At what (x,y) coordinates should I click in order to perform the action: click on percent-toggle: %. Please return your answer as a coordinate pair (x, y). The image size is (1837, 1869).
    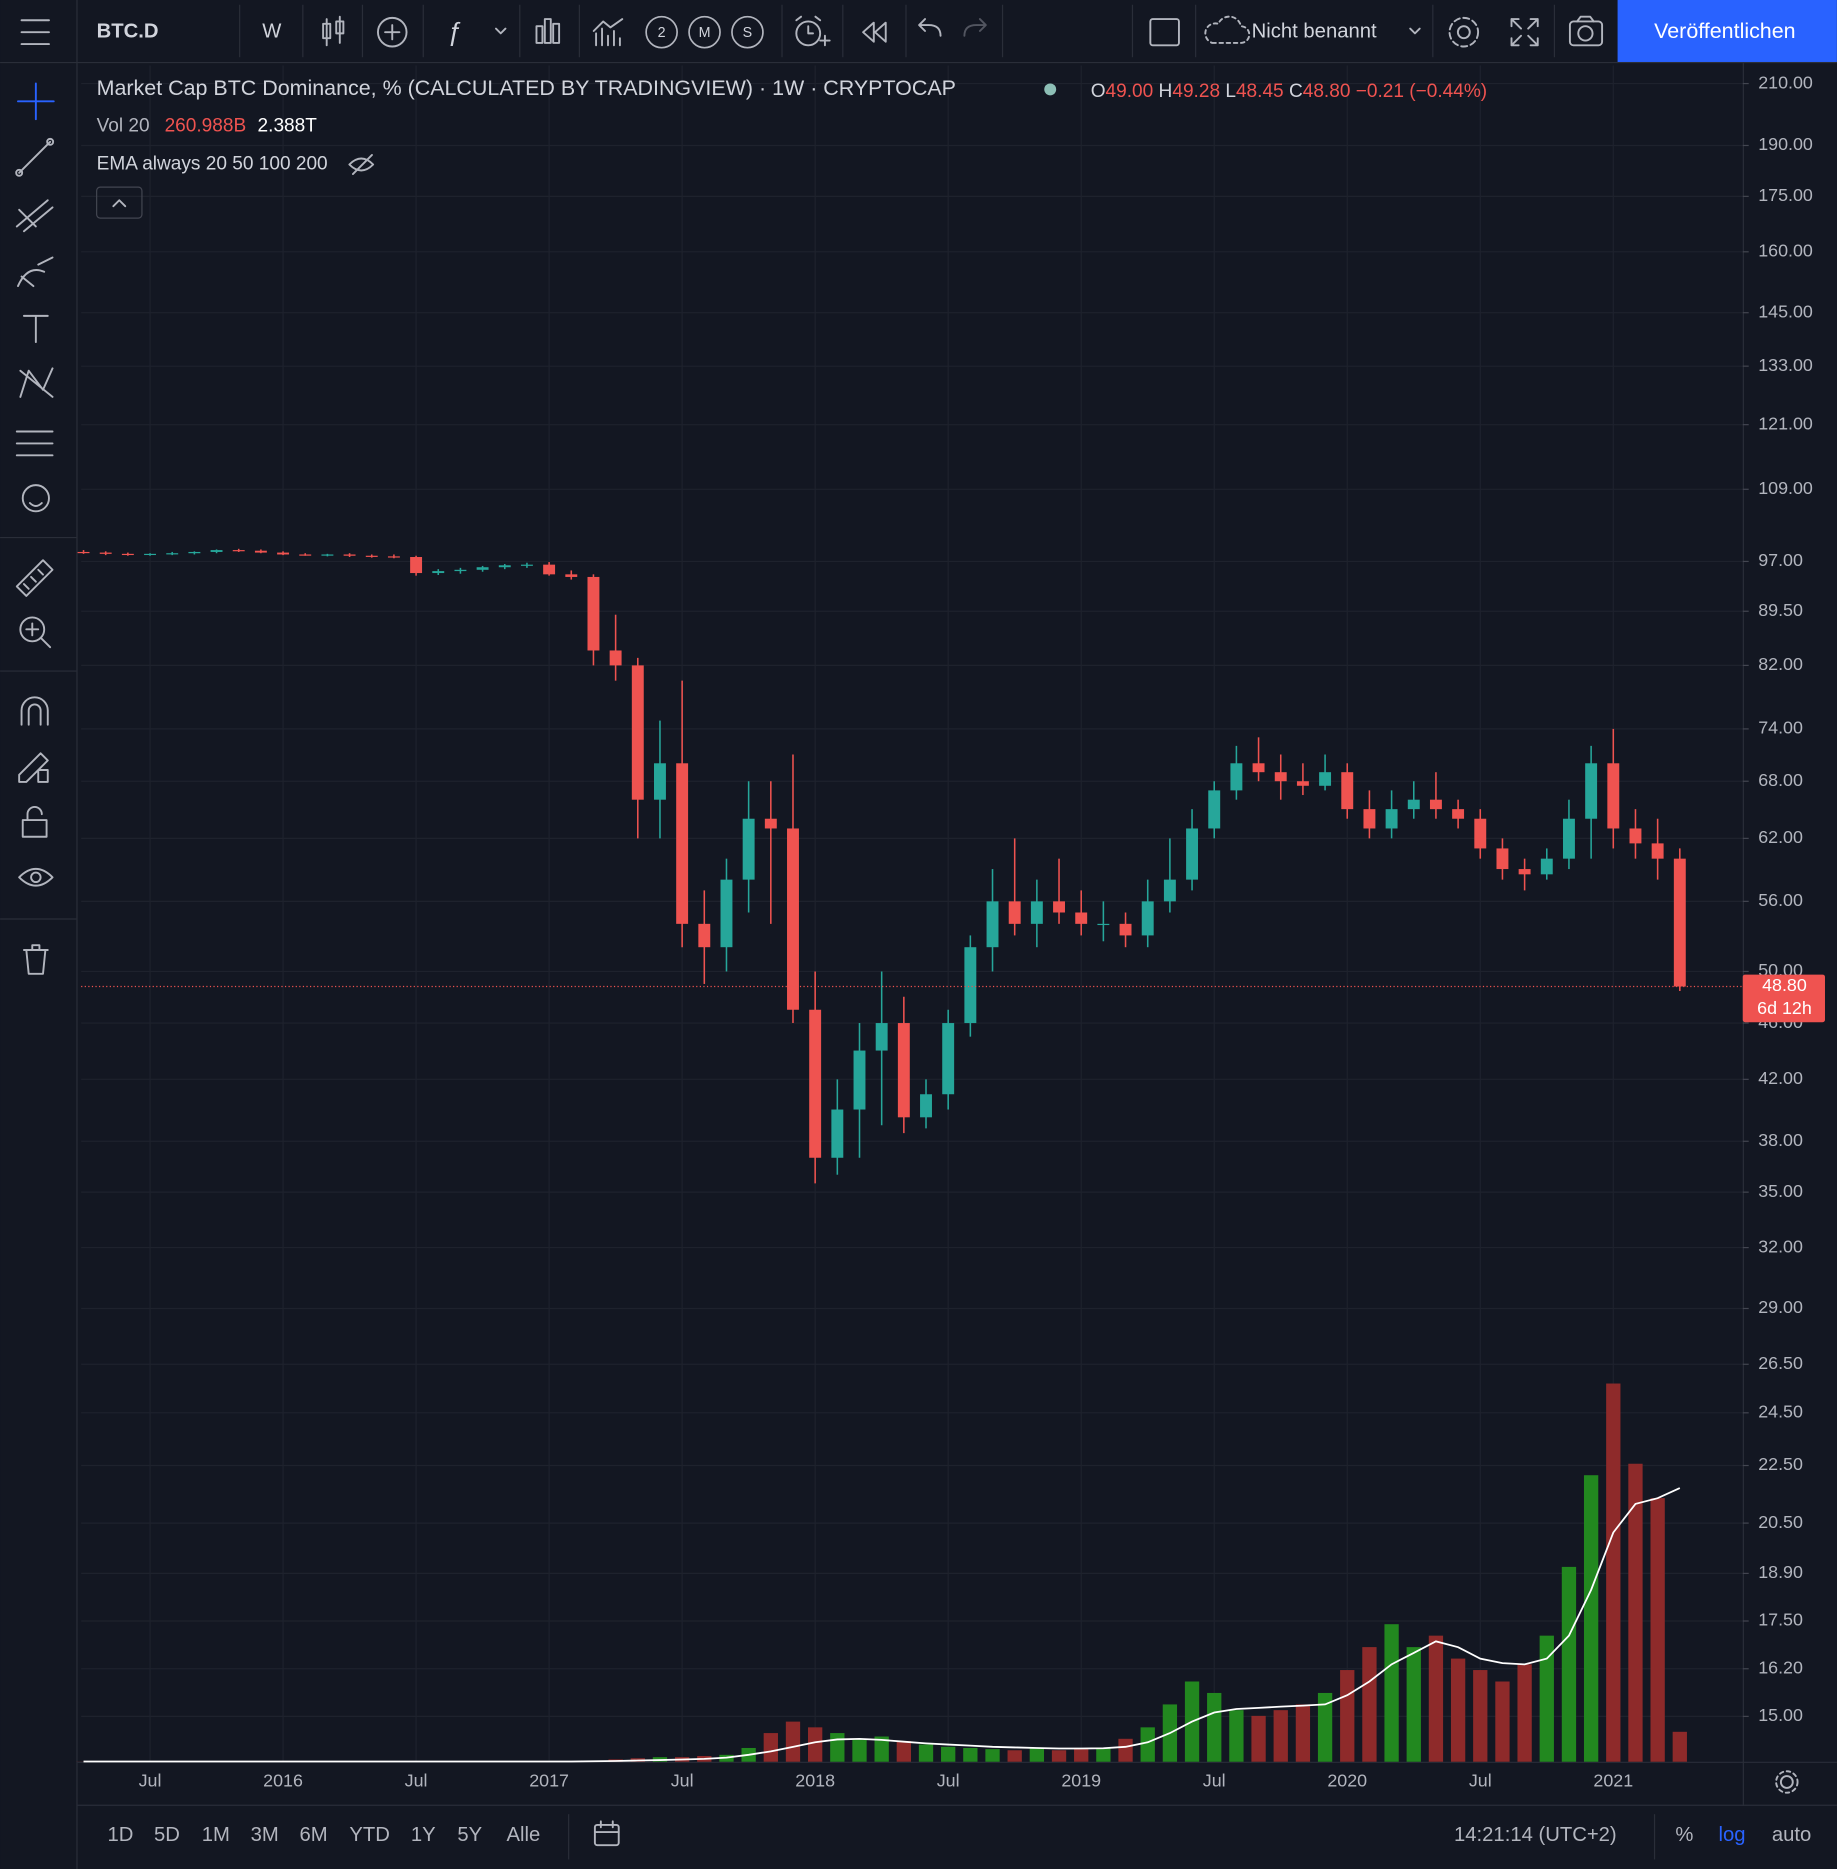
    Looking at the image, I should click on (1684, 1835).